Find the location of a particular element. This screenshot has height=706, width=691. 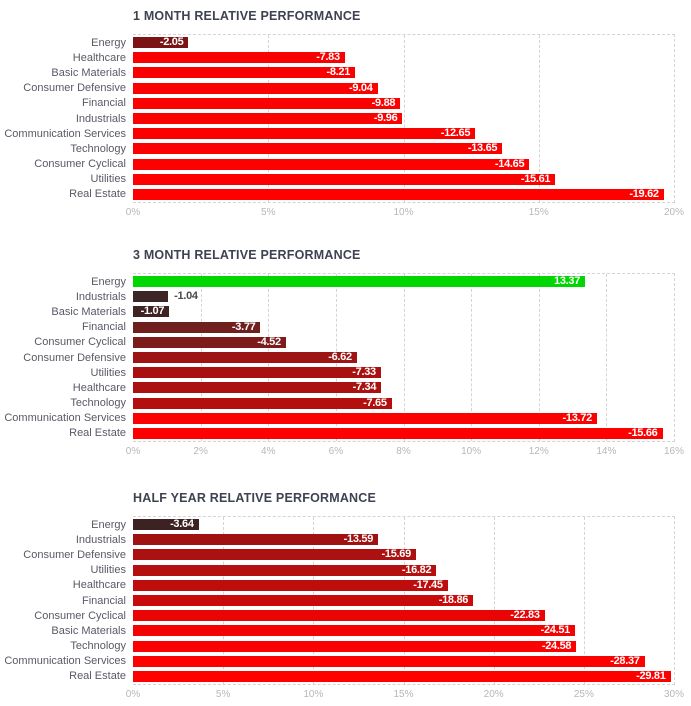

bar: -7.65 is located at coordinates (262, 402).